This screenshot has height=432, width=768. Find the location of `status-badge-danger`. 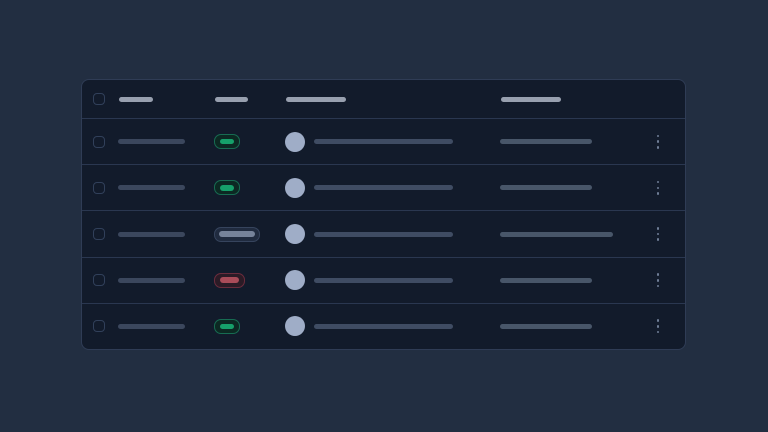

status-badge-danger is located at coordinates (229, 280).